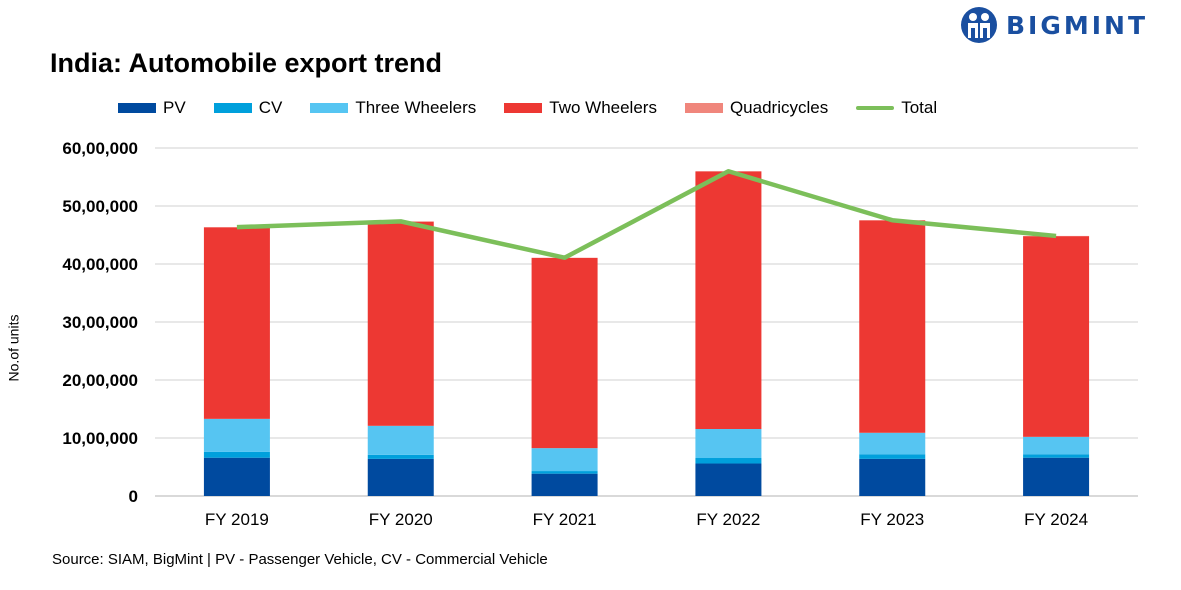 The height and width of the screenshot is (590, 1181). Describe the element at coordinates (979, 25) in the screenshot. I see `logo-icon` at that location.